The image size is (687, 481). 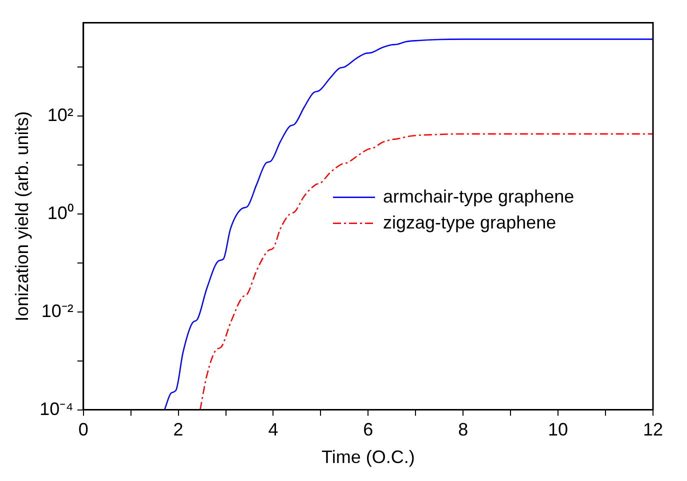 I want to click on x-axis-title: Time (O.C.), so click(x=368, y=457).